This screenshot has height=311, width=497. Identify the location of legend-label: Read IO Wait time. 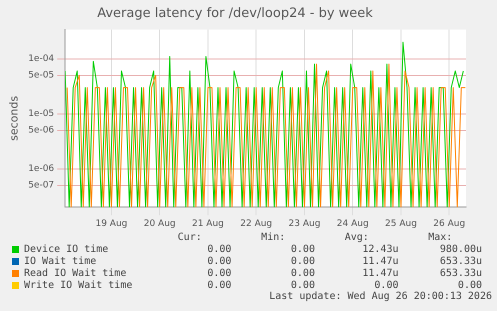
(75, 273).